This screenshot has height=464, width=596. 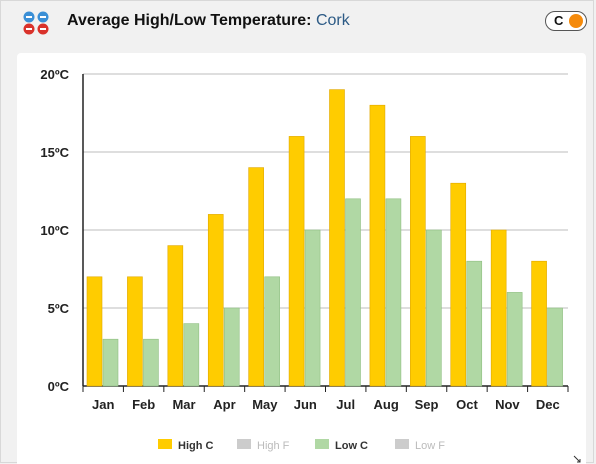 What do you see at coordinates (402, 444) in the screenshot?
I see `legend-swatch-low-f` at bounding box center [402, 444].